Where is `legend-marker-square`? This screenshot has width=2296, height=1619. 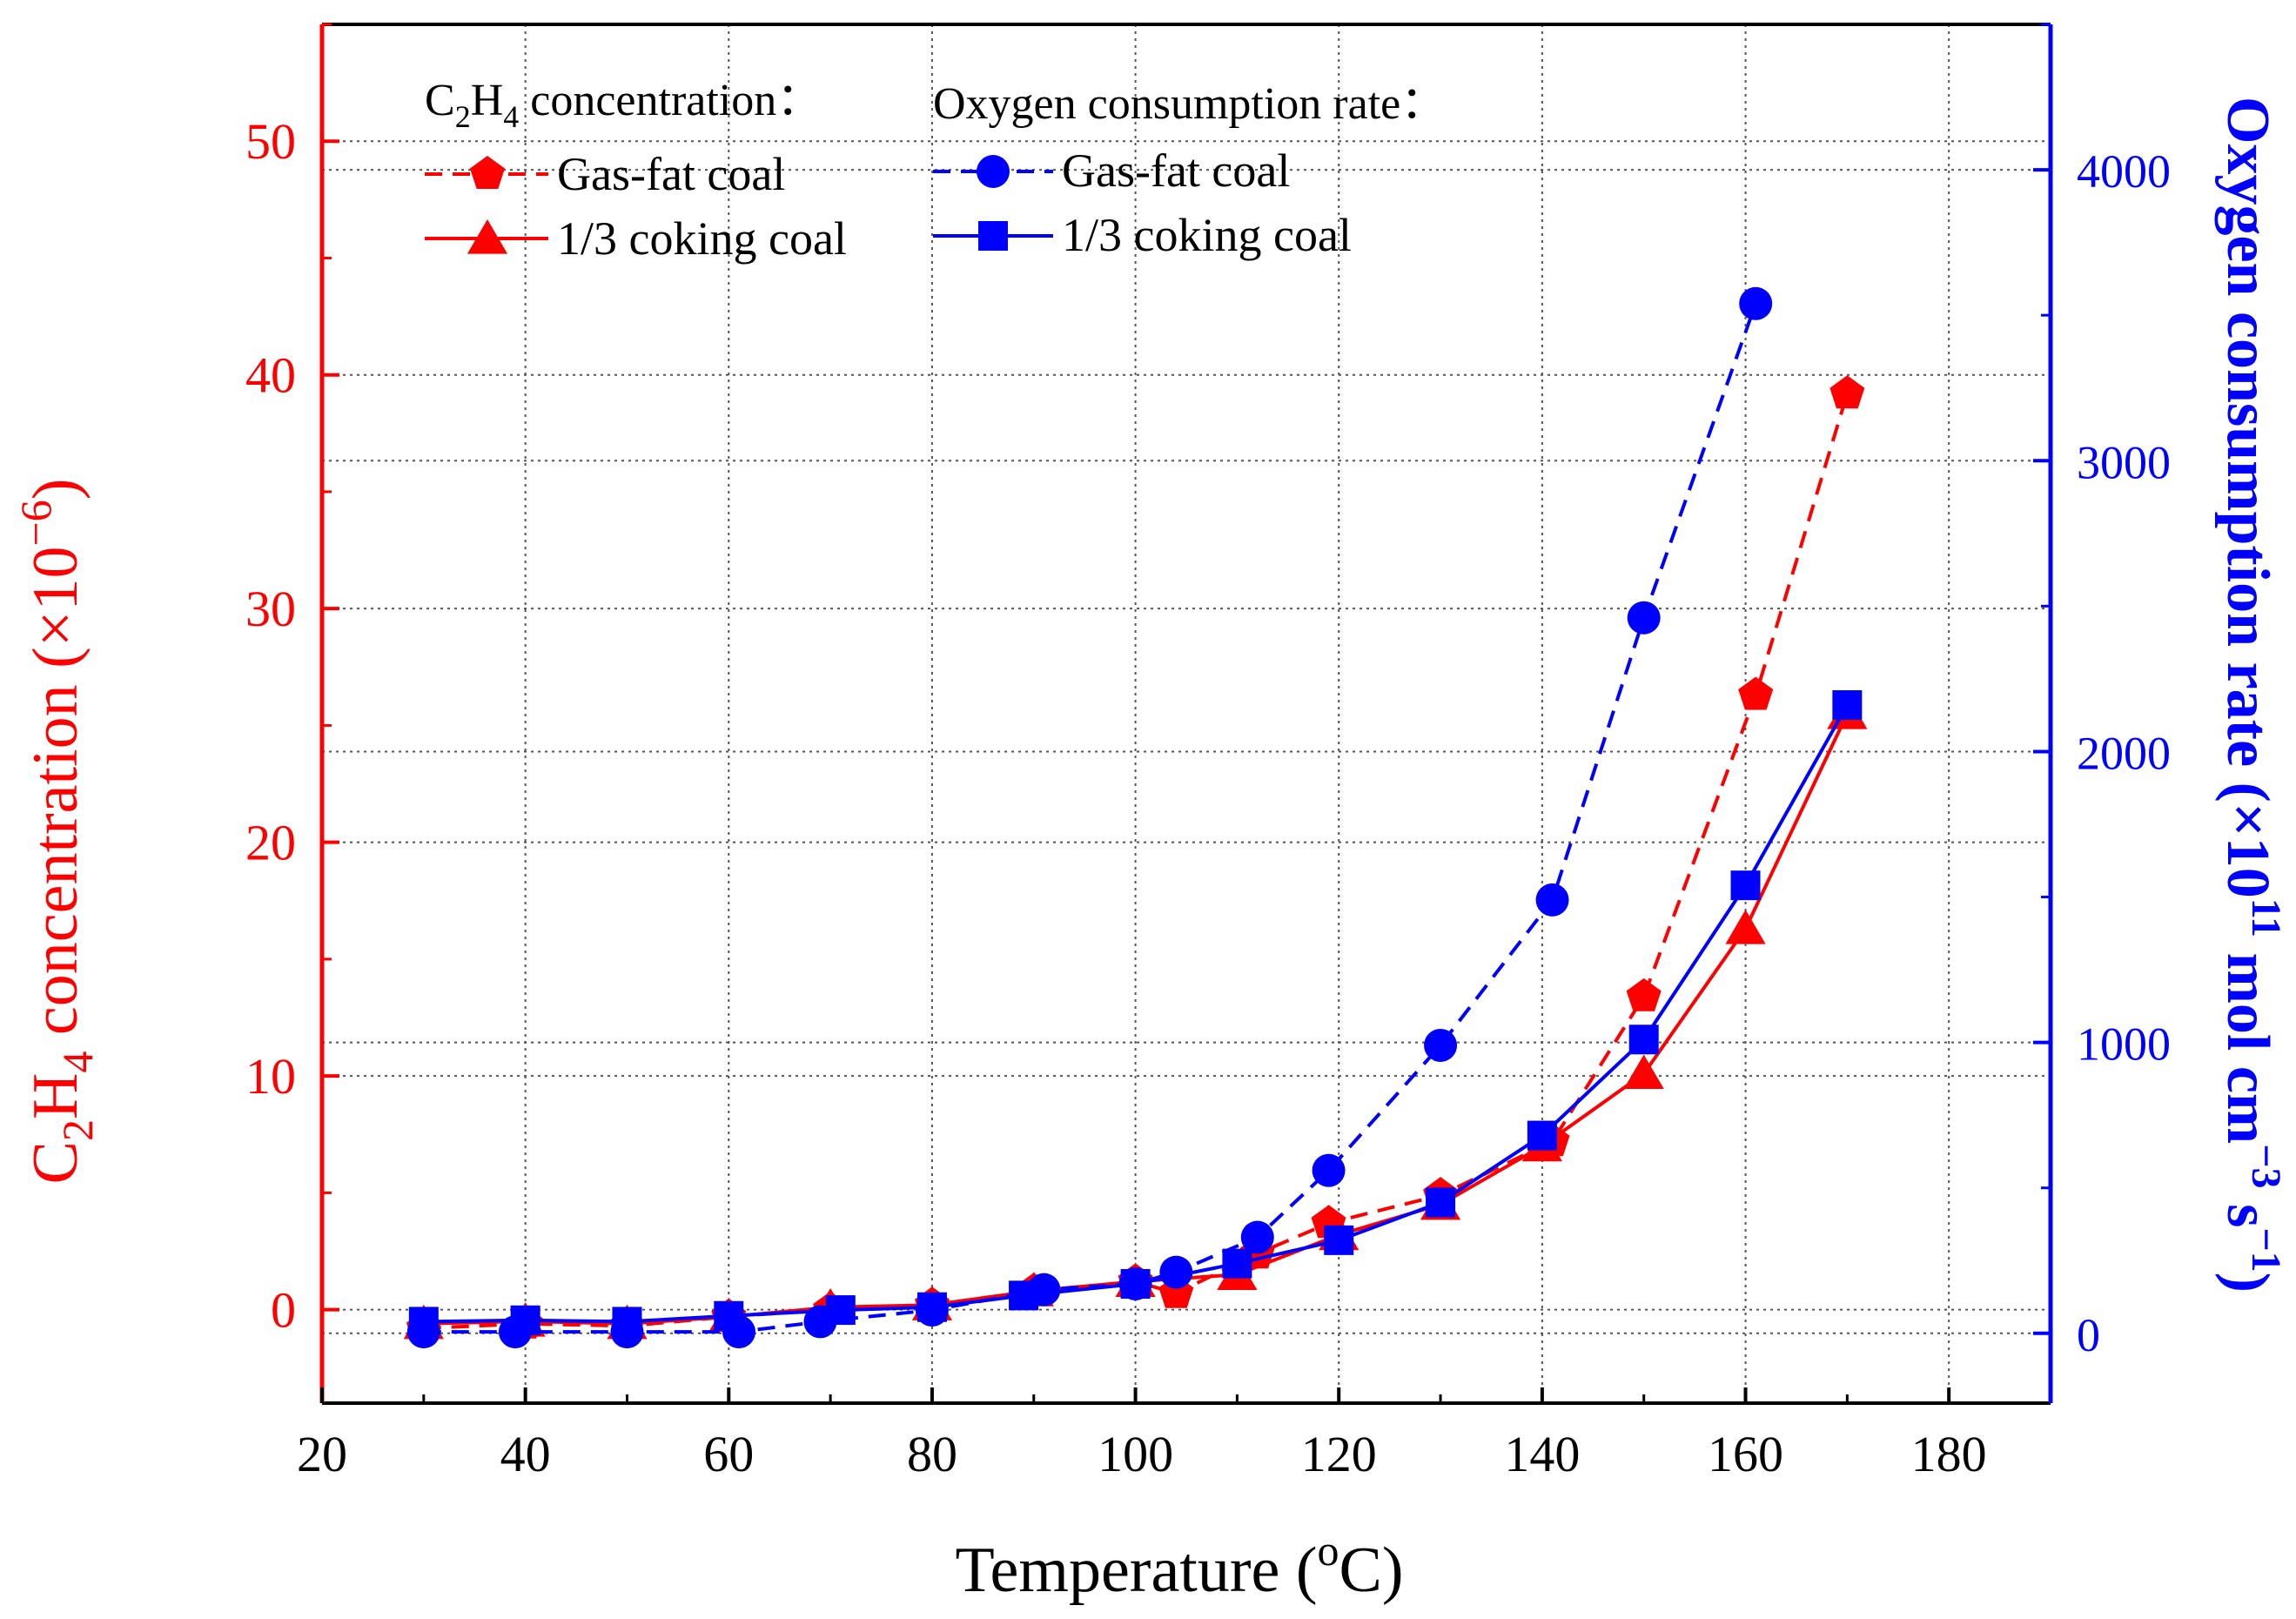
legend-marker-square is located at coordinates (993, 236).